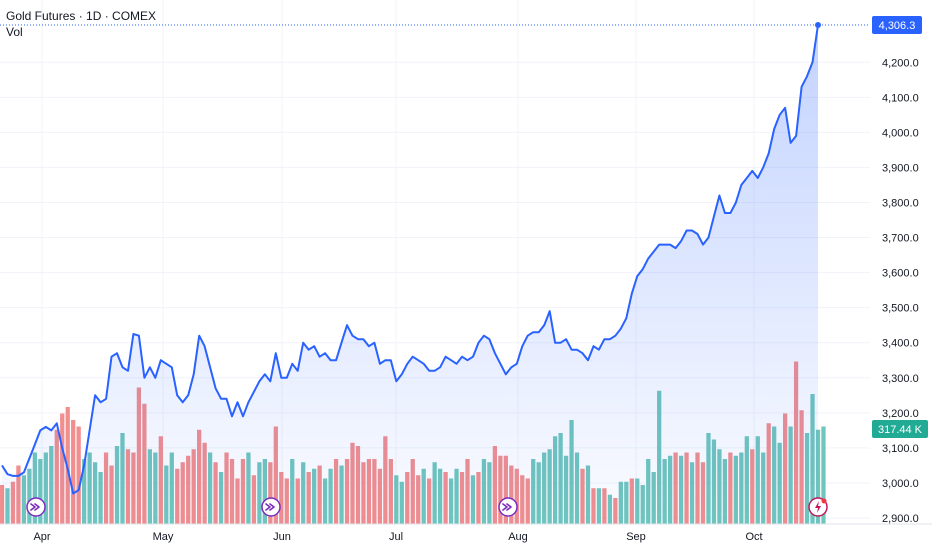 The width and height of the screenshot is (932, 555). Describe the element at coordinates (753, 537) in the screenshot. I see `x-tick-label: Oct` at that location.